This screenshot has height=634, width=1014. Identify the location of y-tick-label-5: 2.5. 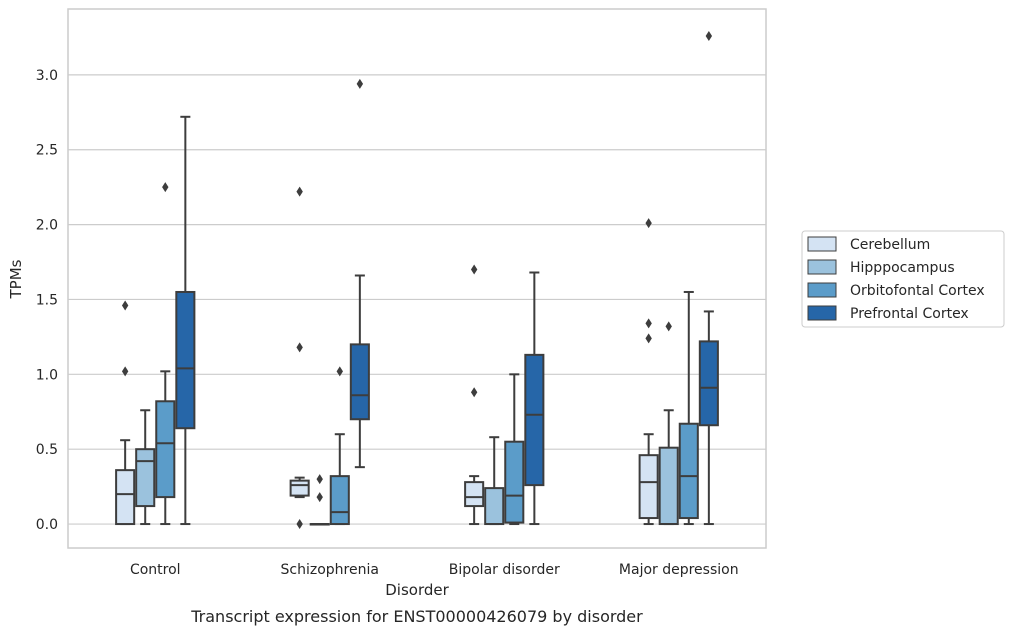
(47, 151).